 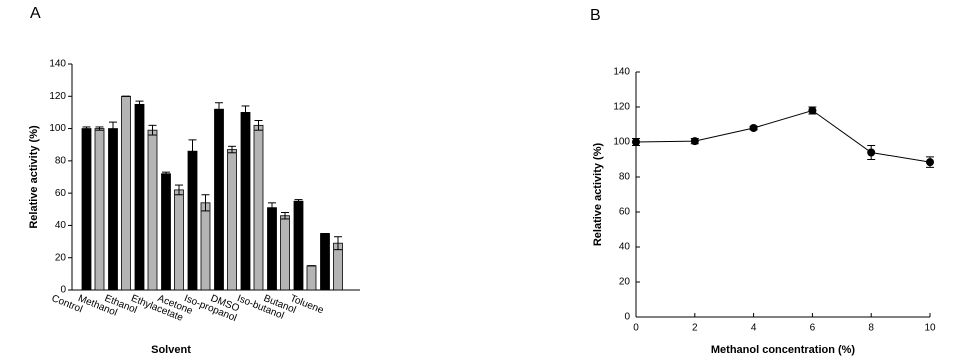 What do you see at coordinates (595, 15) in the screenshot?
I see `panel-label: B` at bounding box center [595, 15].